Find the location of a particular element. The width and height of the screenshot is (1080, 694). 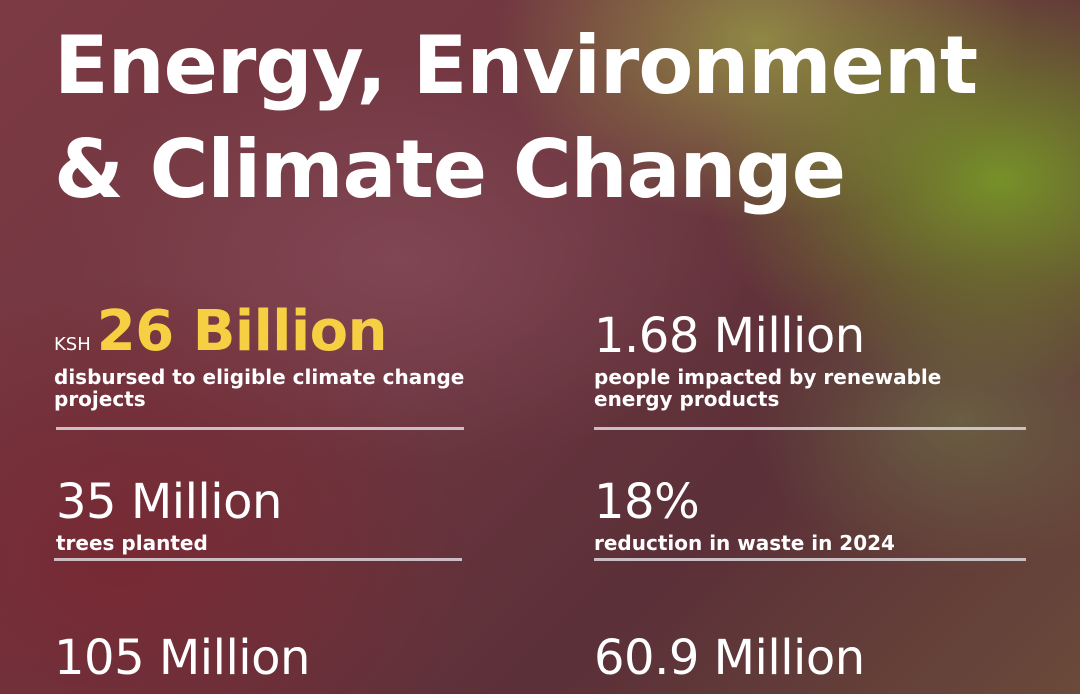

stat-value: 18% is located at coordinates (647, 502).